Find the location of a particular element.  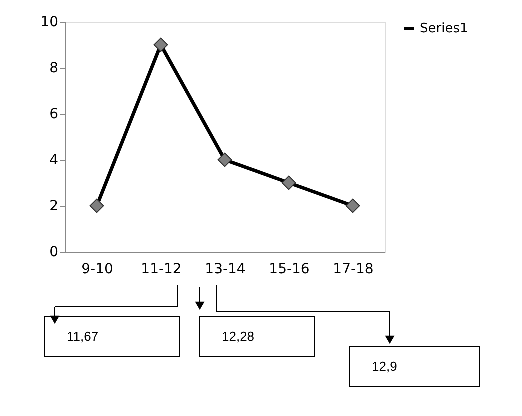

y-tick-label: 6 is located at coordinates (54, 114).